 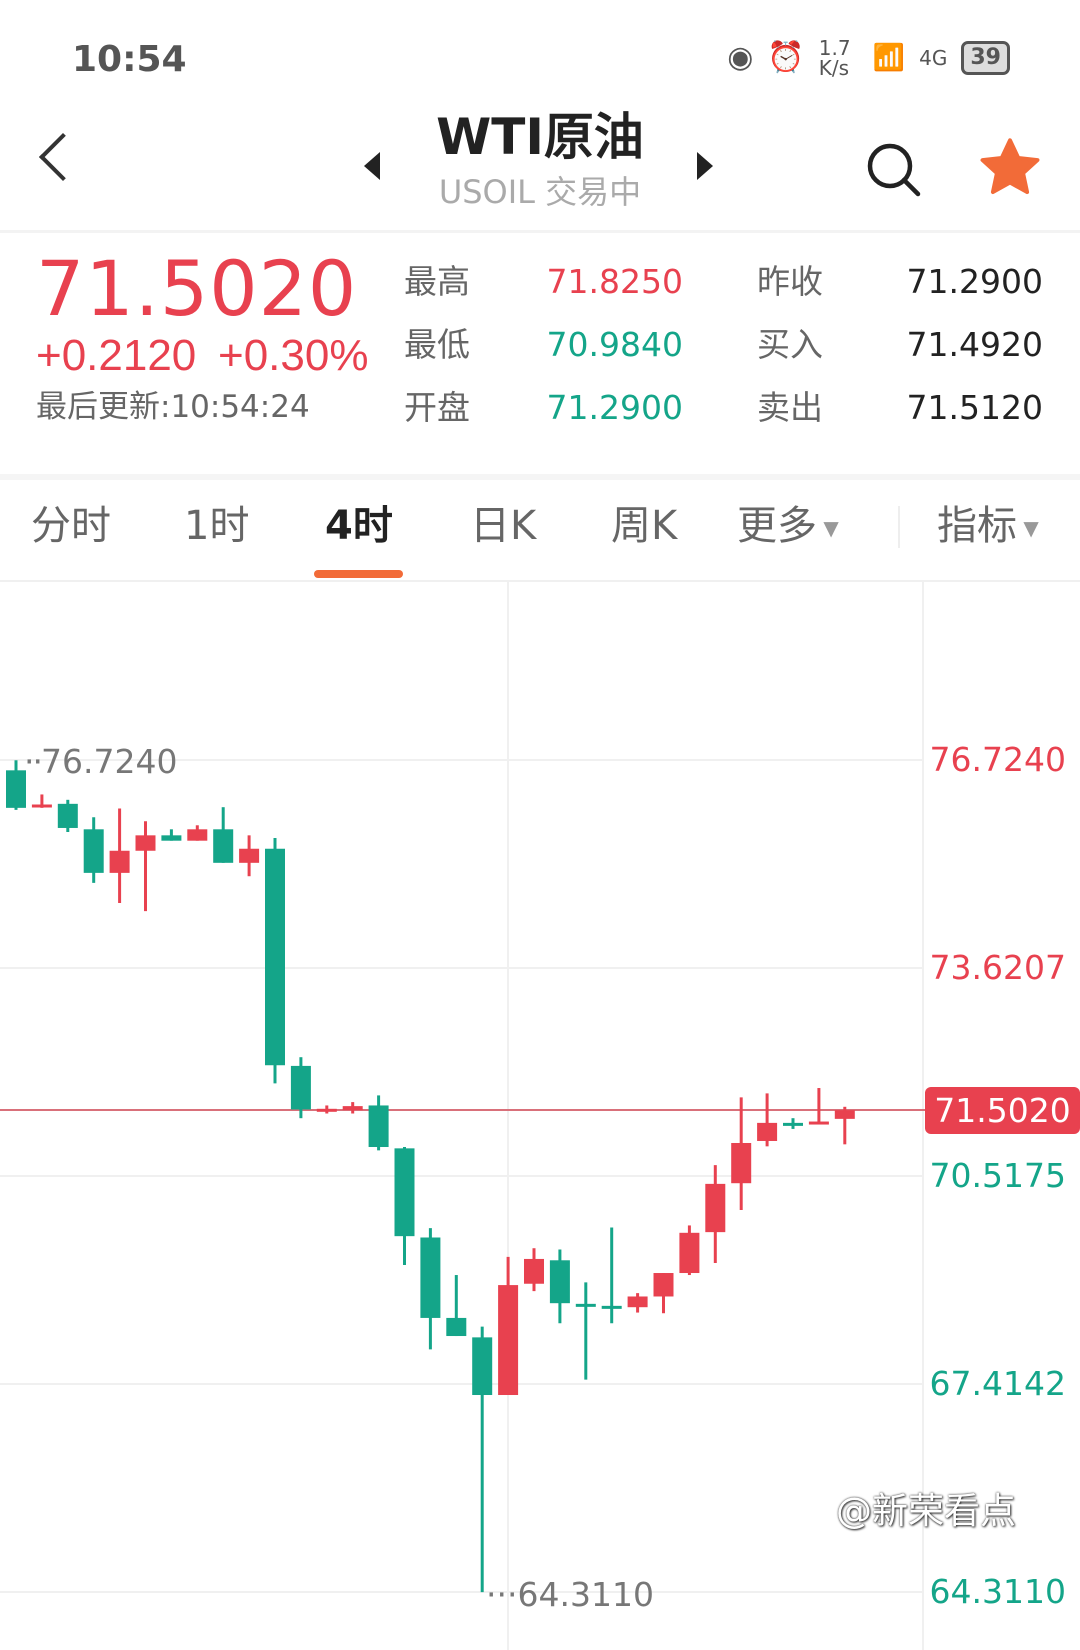 What do you see at coordinates (868, 58) in the screenshot?
I see `status-icons: ◉ ⏰ 1.7 K/s 📶 4G 39` at bounding box center [868, 58].